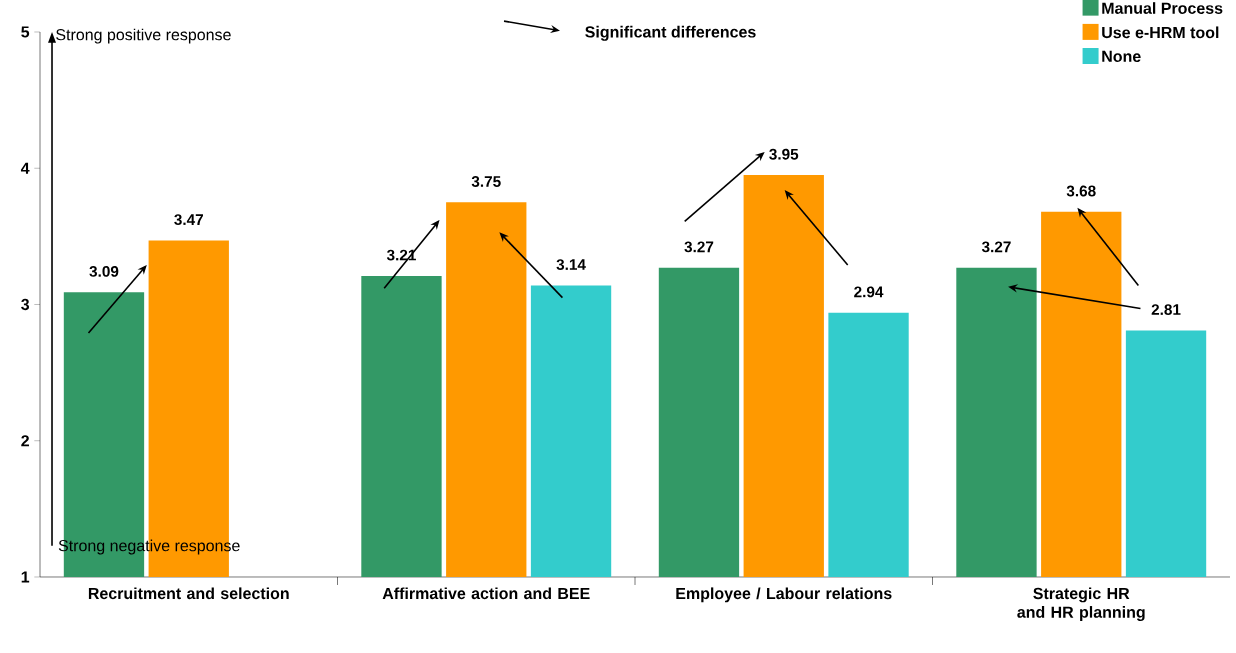  Describe the element at coordinates (1166, 309) in the screenshot. I see `data-label: 2.81` at that location.